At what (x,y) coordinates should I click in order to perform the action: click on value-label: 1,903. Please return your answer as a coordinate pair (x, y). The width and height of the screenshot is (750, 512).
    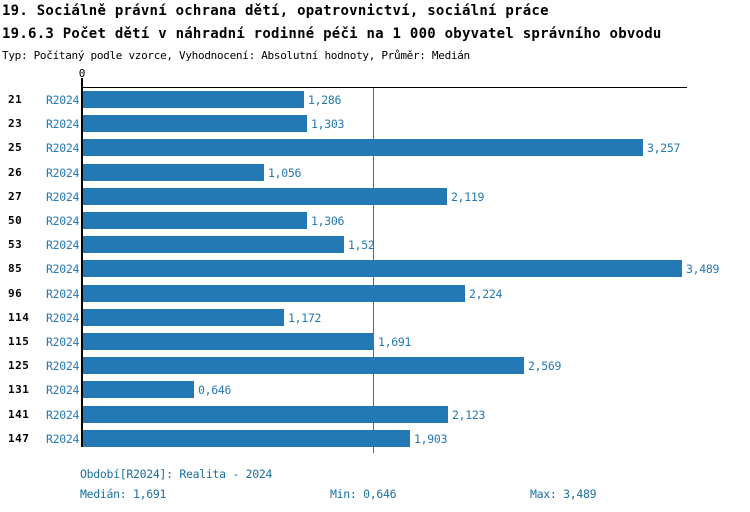
    Looking at the image, I should click on (431, 439).